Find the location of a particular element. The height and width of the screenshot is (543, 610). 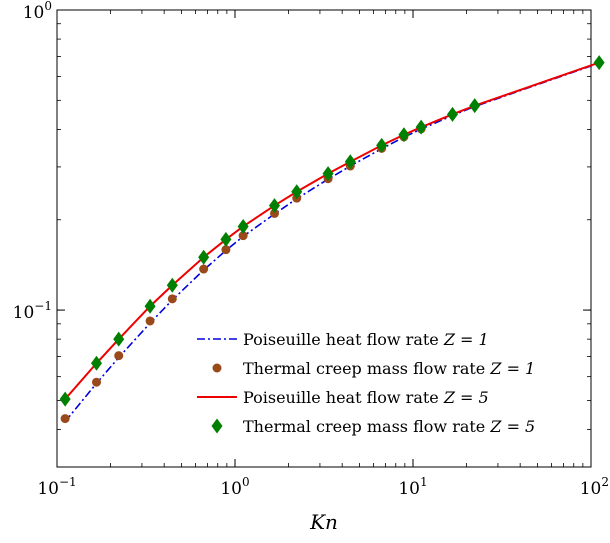

x-tick-label: 10⁻¹ is located at coordinates (56, 487).